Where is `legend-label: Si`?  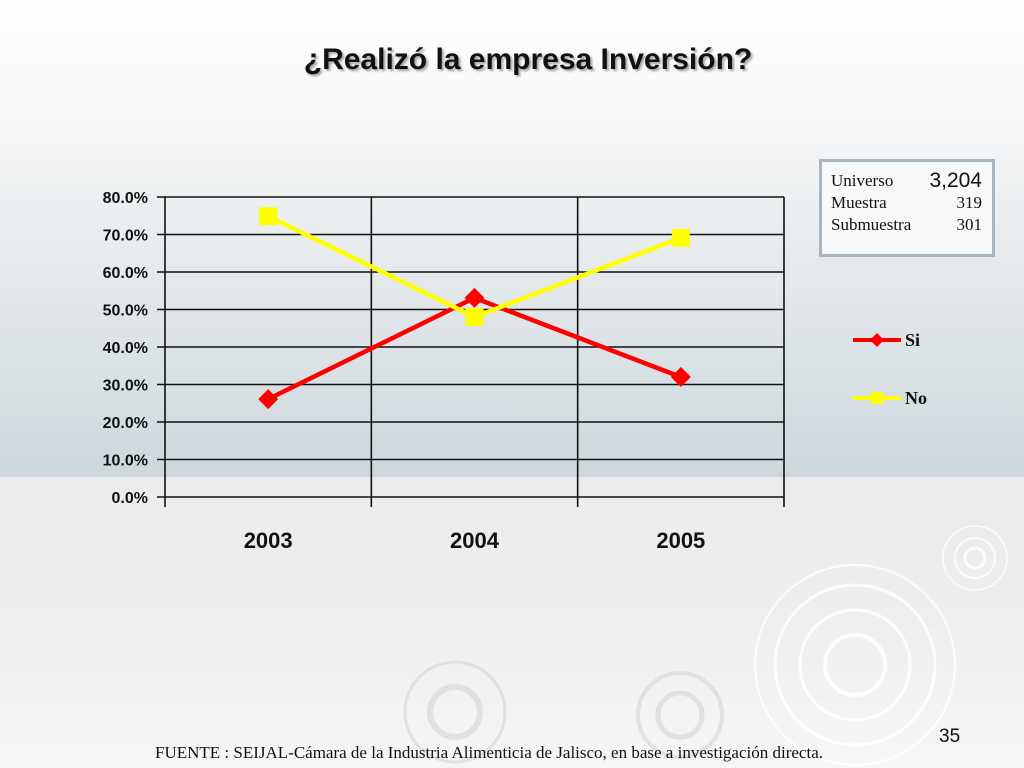 legend-label: Si is located at coordinates (913, 340).